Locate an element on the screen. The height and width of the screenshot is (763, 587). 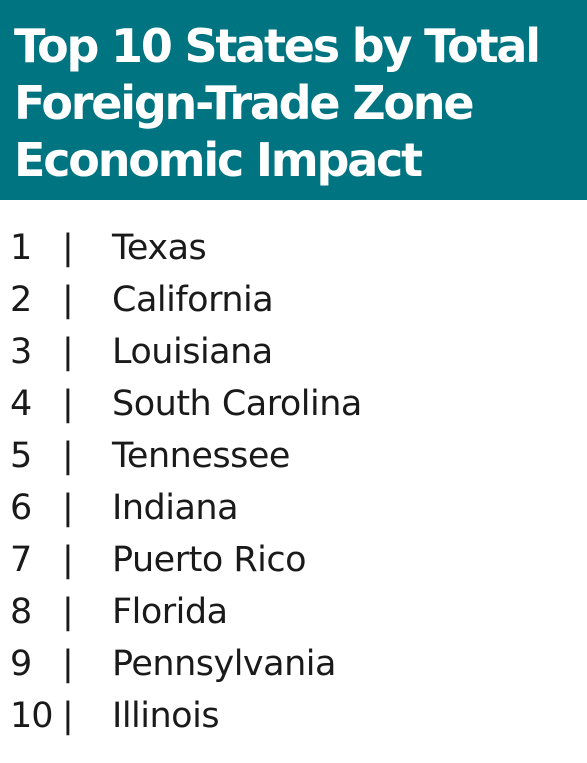
rank-number: 3 is located at coordinates (21, 352).